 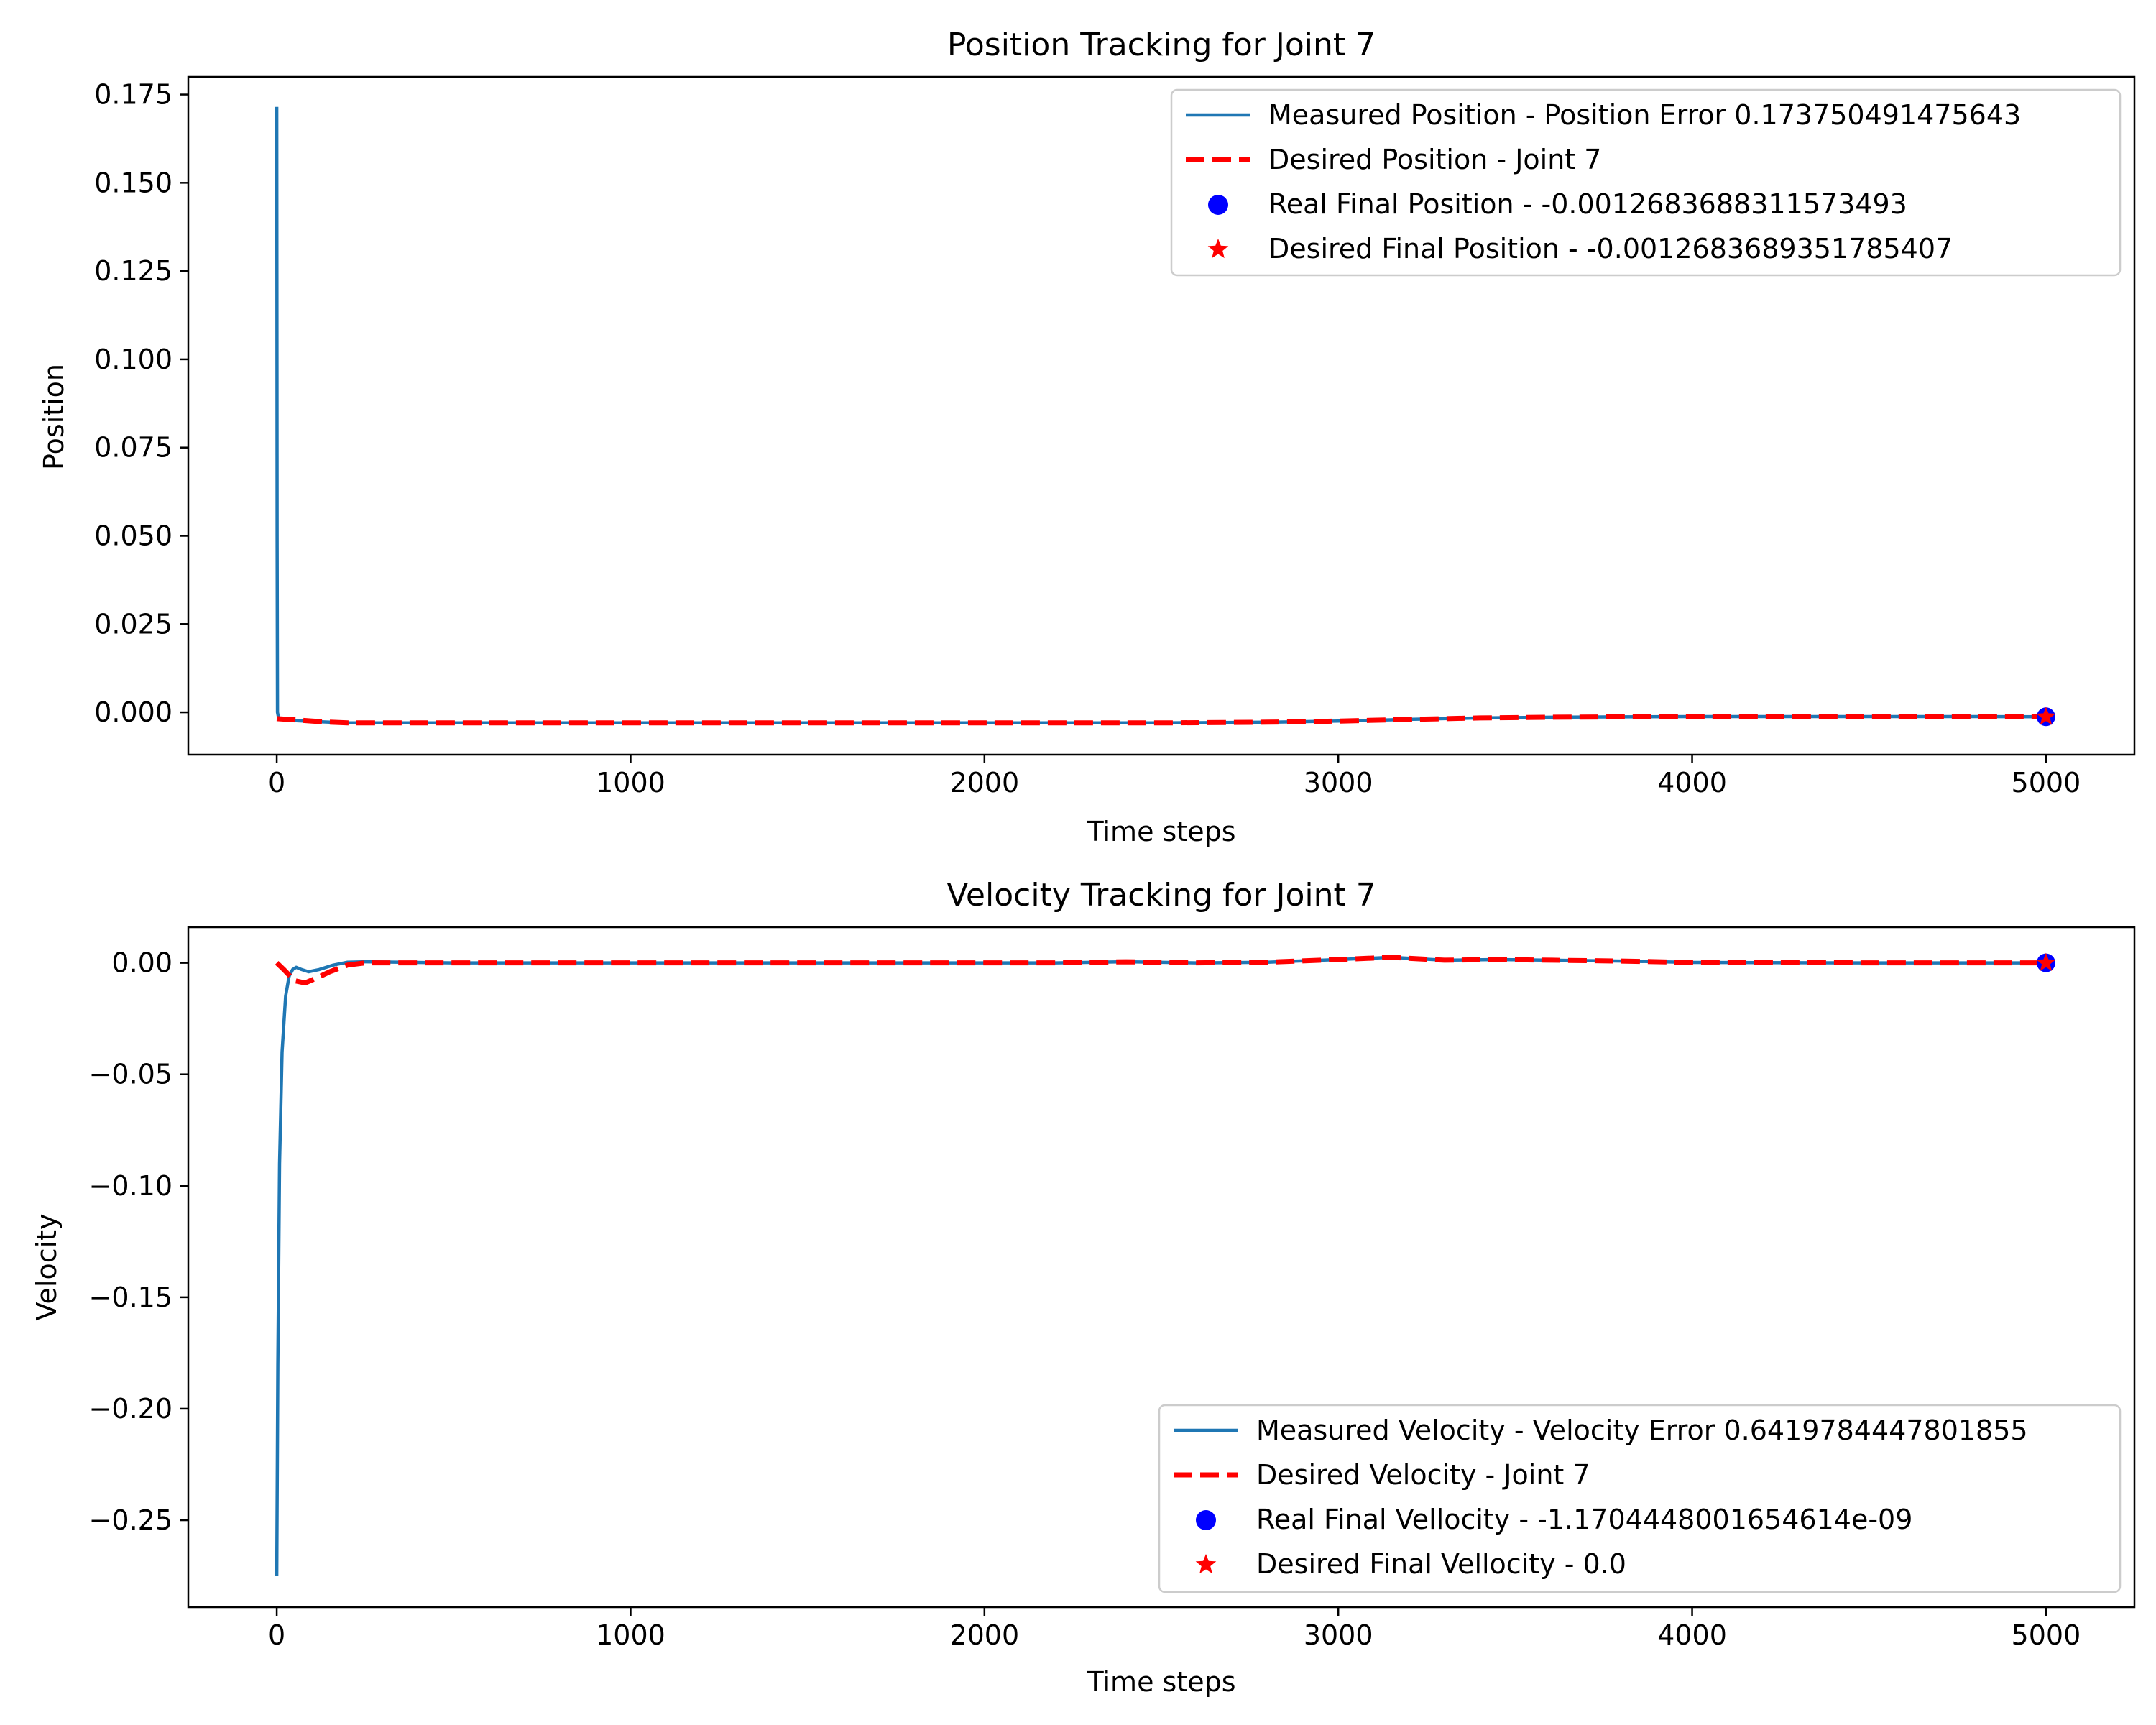 I want to click on velocity-x-tick-label: 1000, so click(x=630, y=1635).